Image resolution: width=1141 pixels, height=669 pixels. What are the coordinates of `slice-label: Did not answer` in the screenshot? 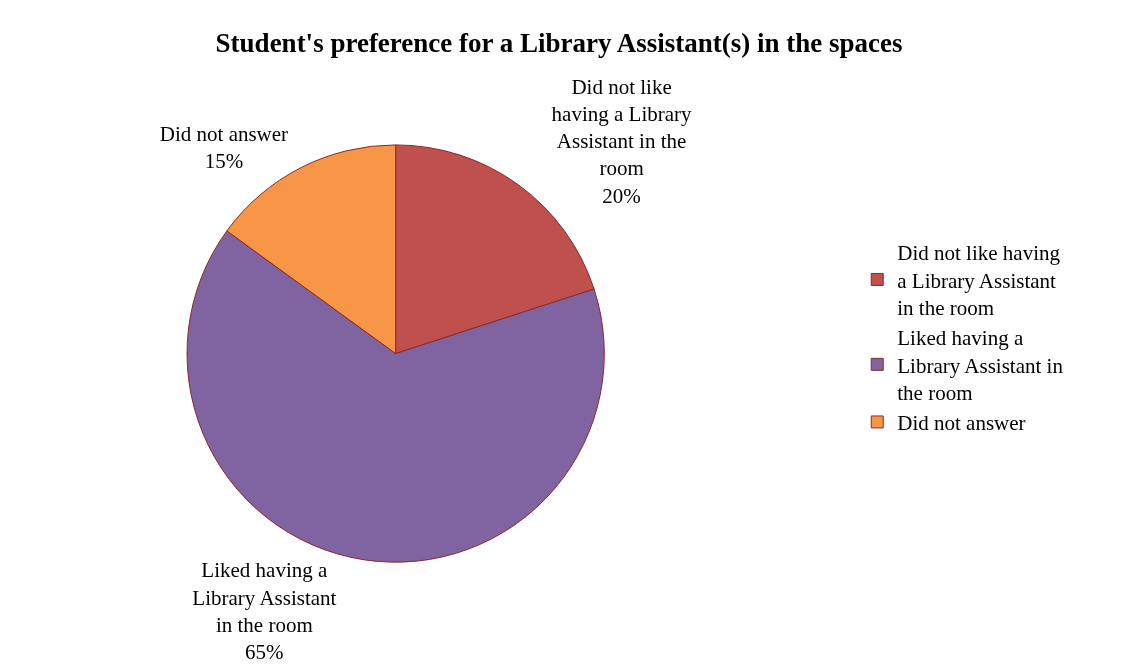 It's located at (224, 133).